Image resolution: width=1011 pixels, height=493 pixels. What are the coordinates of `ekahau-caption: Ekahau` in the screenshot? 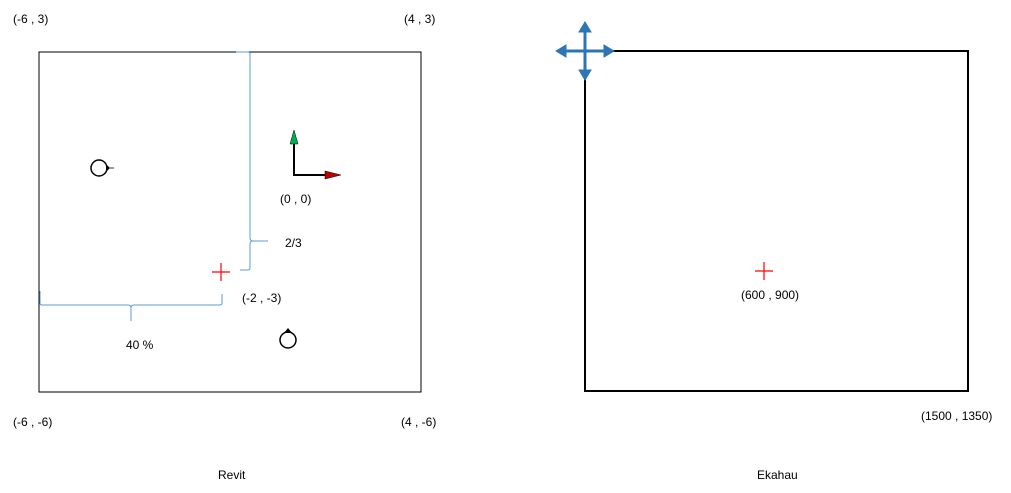 It's located at (777, 475).